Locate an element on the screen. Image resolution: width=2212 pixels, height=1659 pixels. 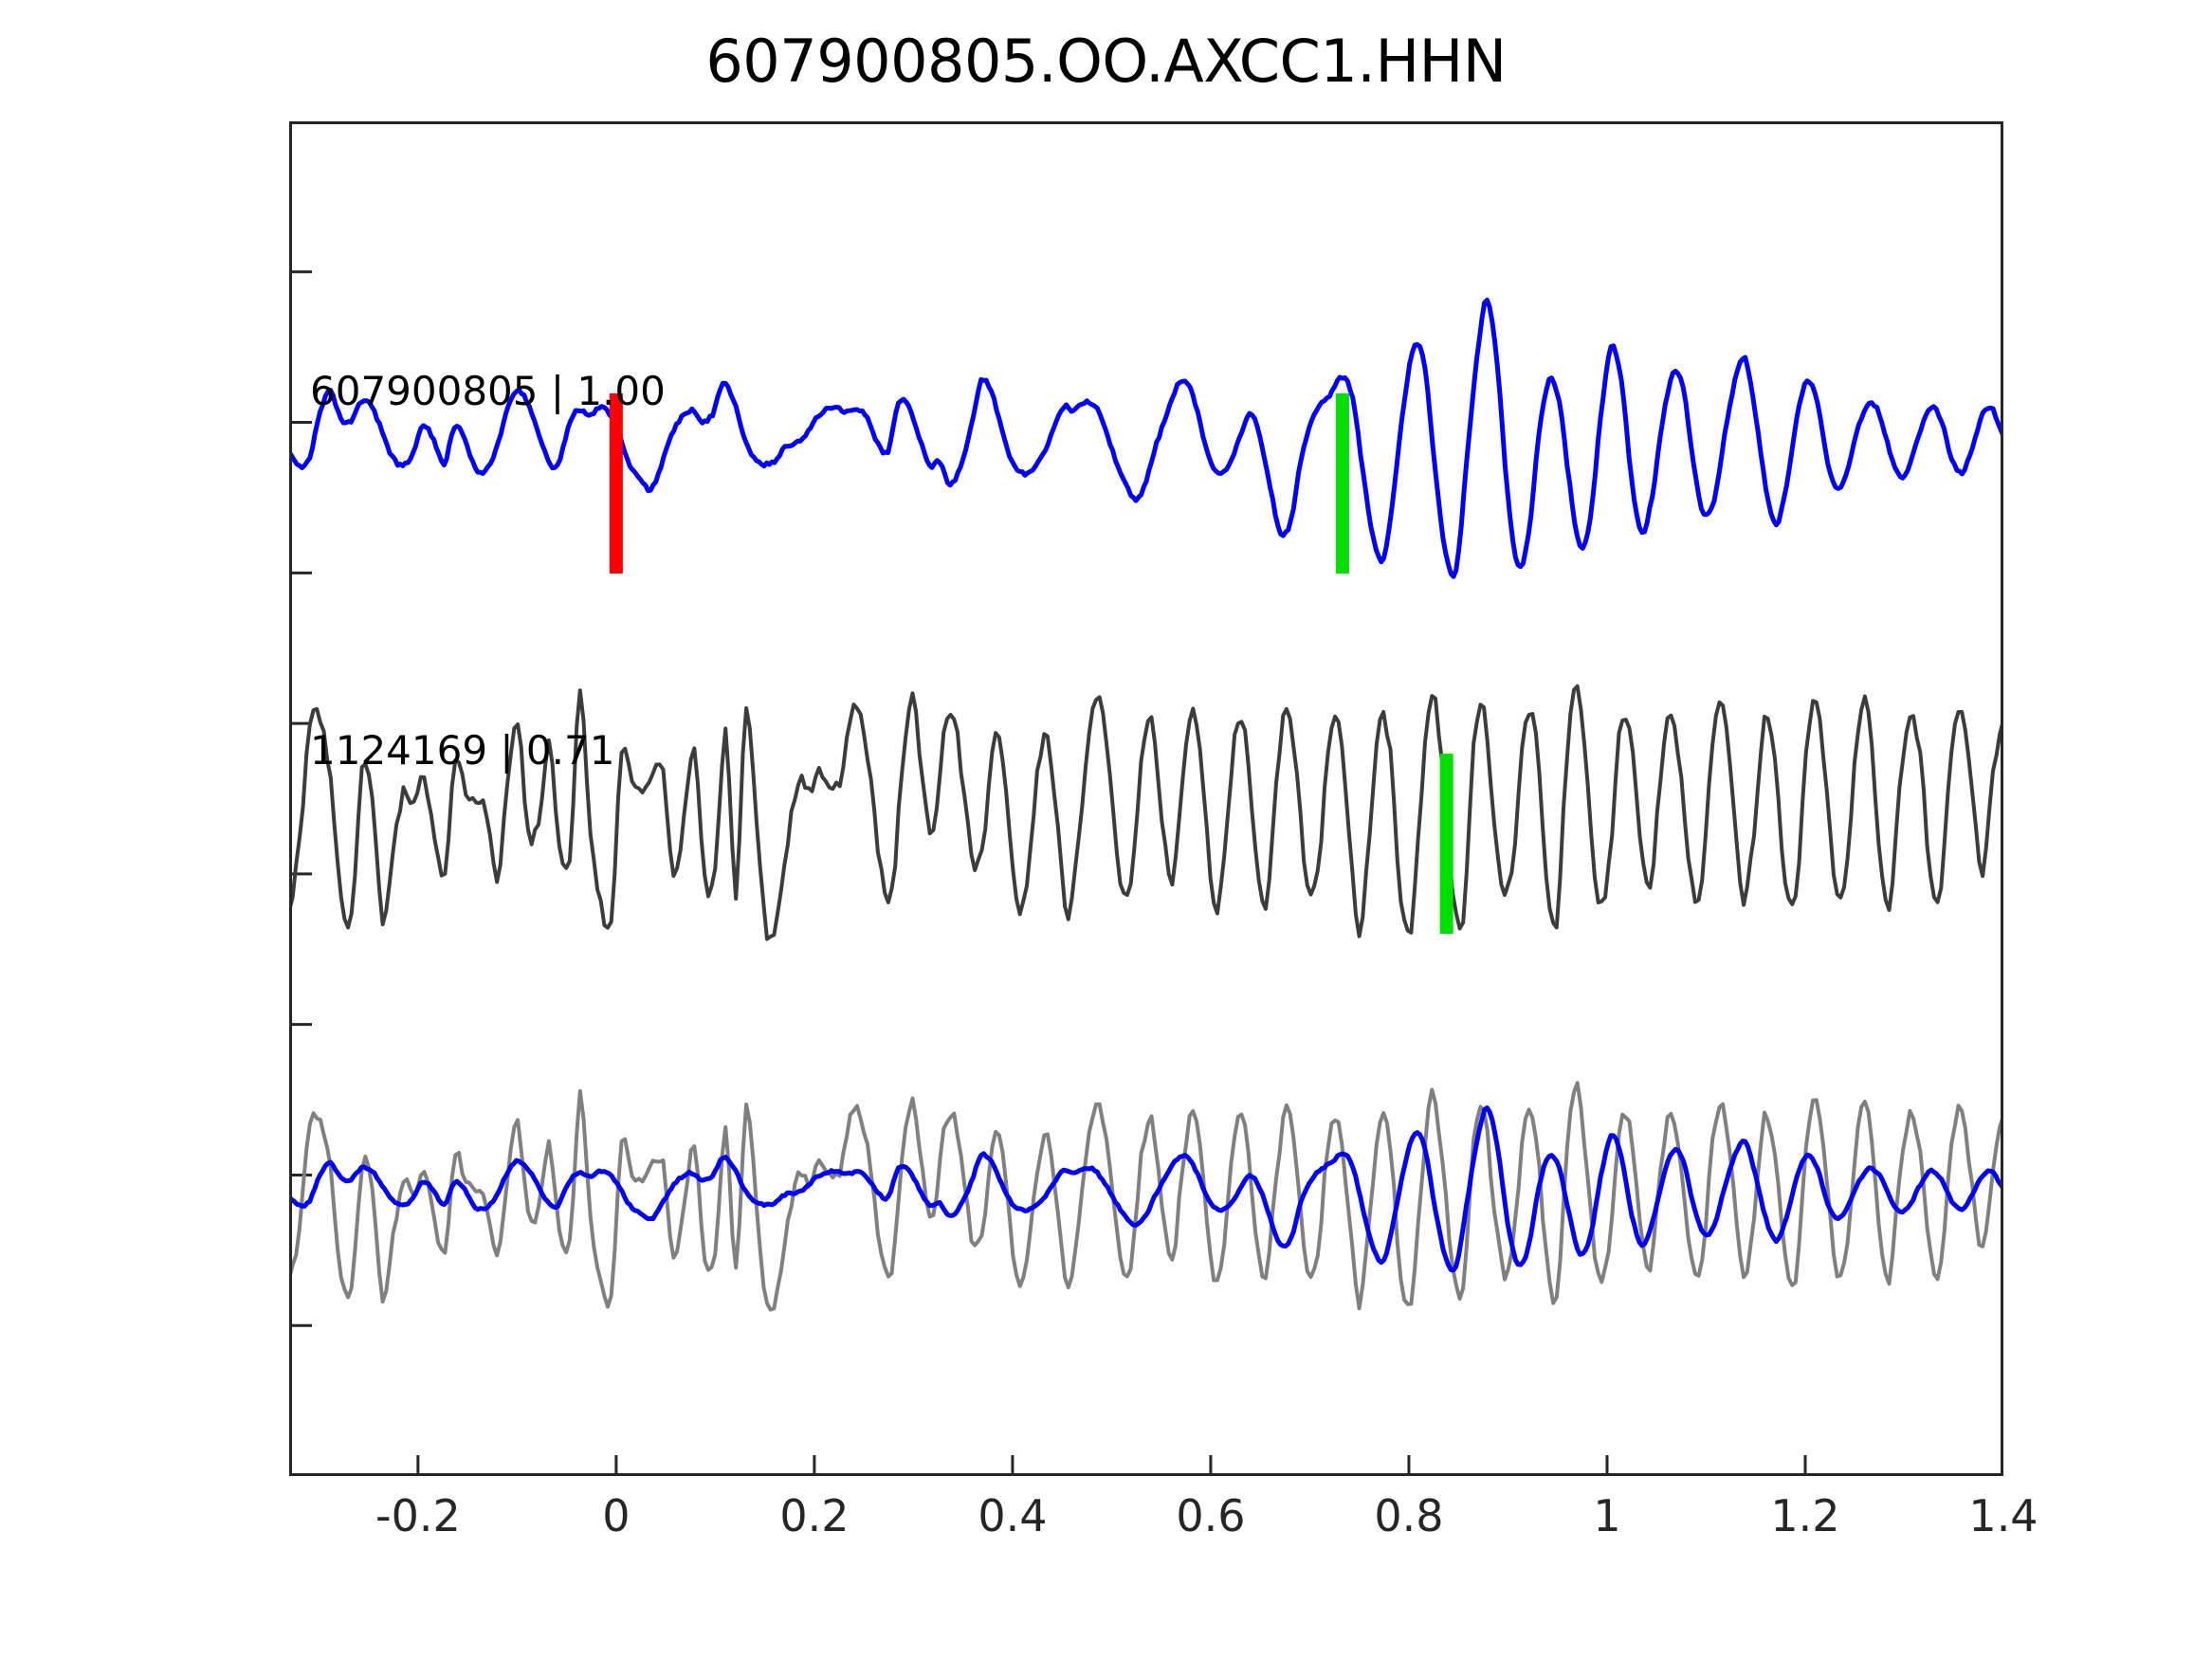
x-tick-label: 1 is located at coordinates (1607, 1515).